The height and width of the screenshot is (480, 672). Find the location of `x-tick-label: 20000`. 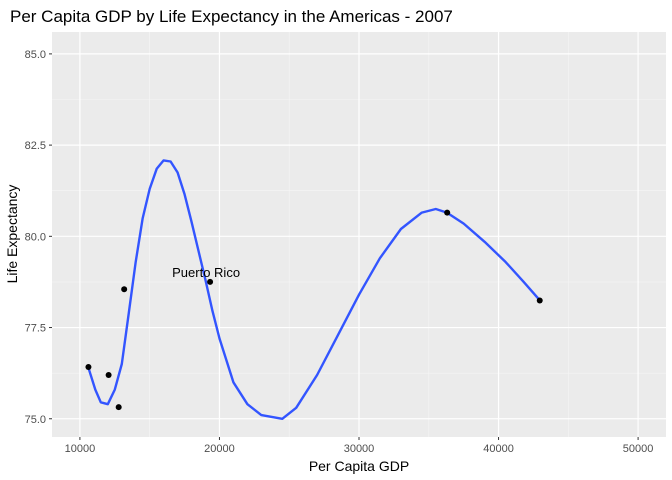

x-tick-label: 20000 is located at coordinates (219, 449).